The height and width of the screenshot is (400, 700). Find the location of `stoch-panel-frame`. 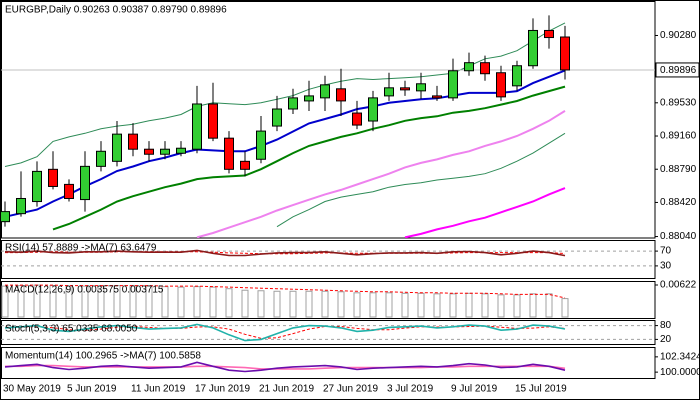

stoch-panel-frame is located at coordinates (328, 332).